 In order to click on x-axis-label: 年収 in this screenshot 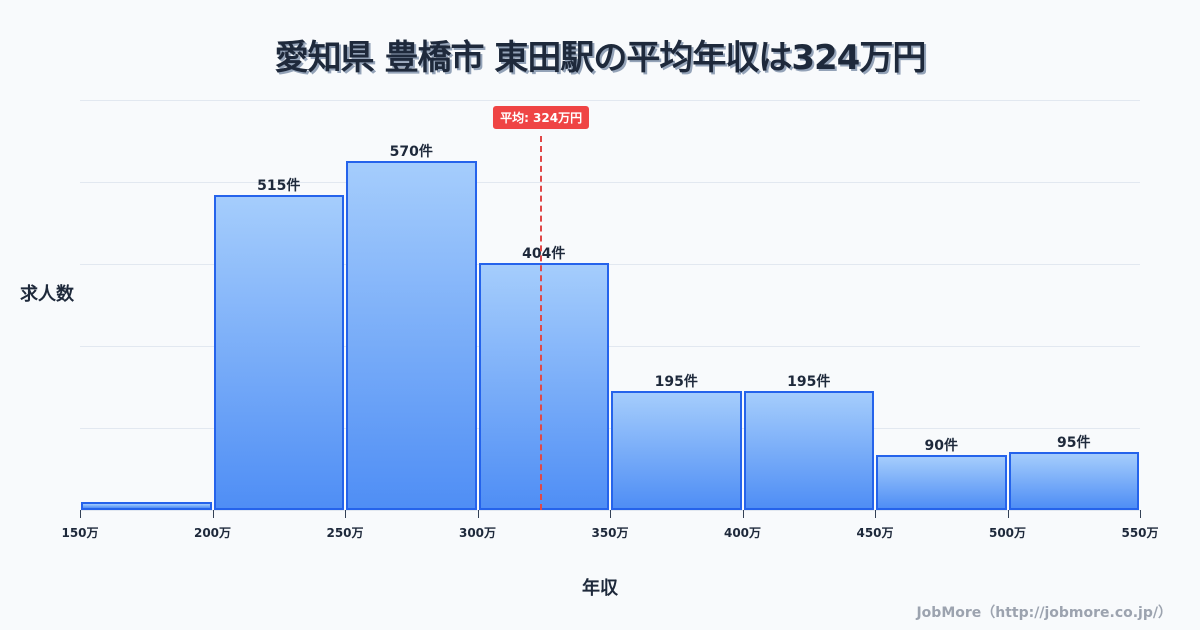, I will do `click(600, 588)`.